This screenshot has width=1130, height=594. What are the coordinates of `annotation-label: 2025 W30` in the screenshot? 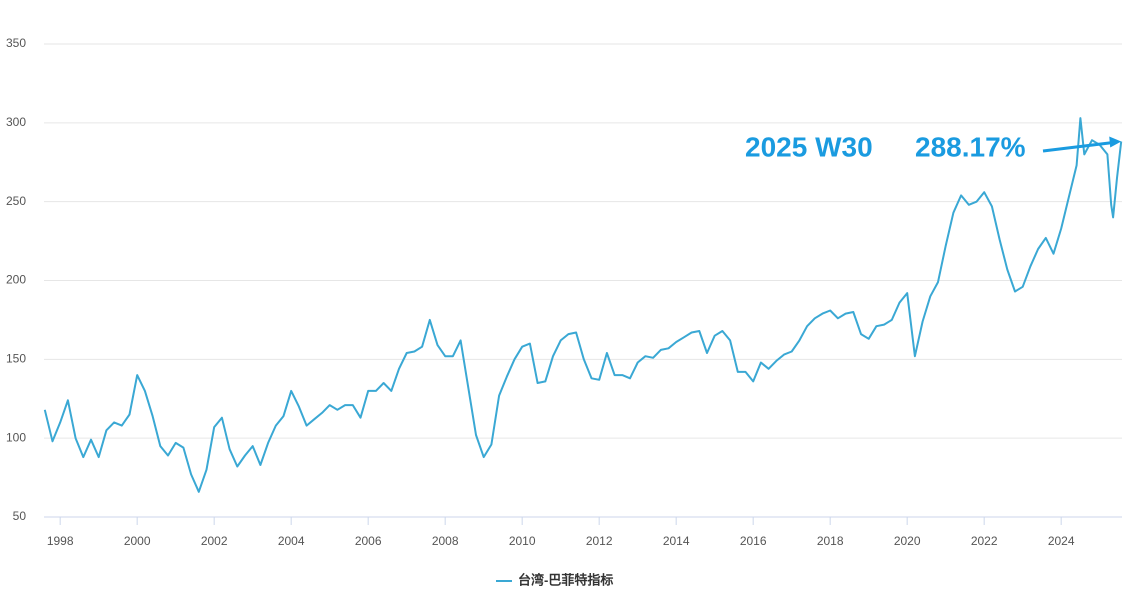 It's located at (809, 146).